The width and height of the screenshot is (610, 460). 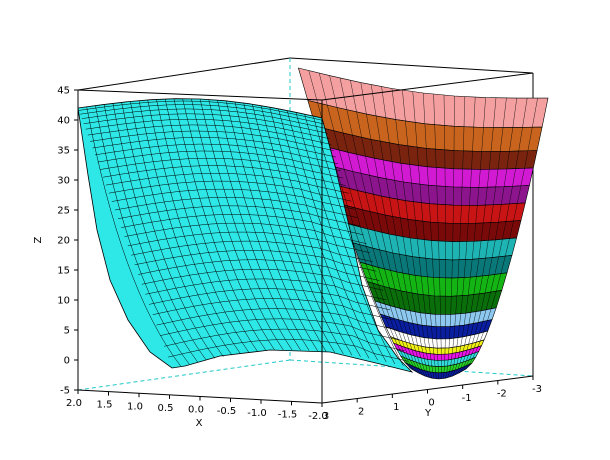 I want to click on x-axis: 2.0 1.5 1.0 0.5 0.0 -0.5 -1.0 -1.5 -2.0, so click(x=197, y=406).